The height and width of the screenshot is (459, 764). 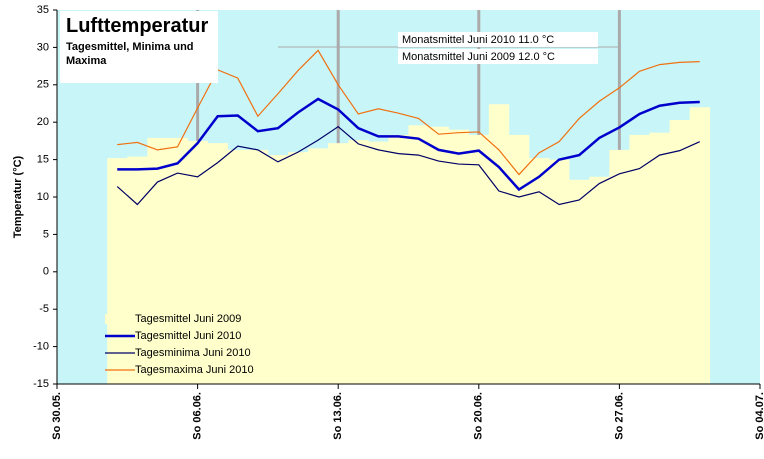 What do you see at coordinates (188, 336) in the screenshot?
I see `legend-label: Tagesmittel Juni 2010` at bounding box center [188, 336].